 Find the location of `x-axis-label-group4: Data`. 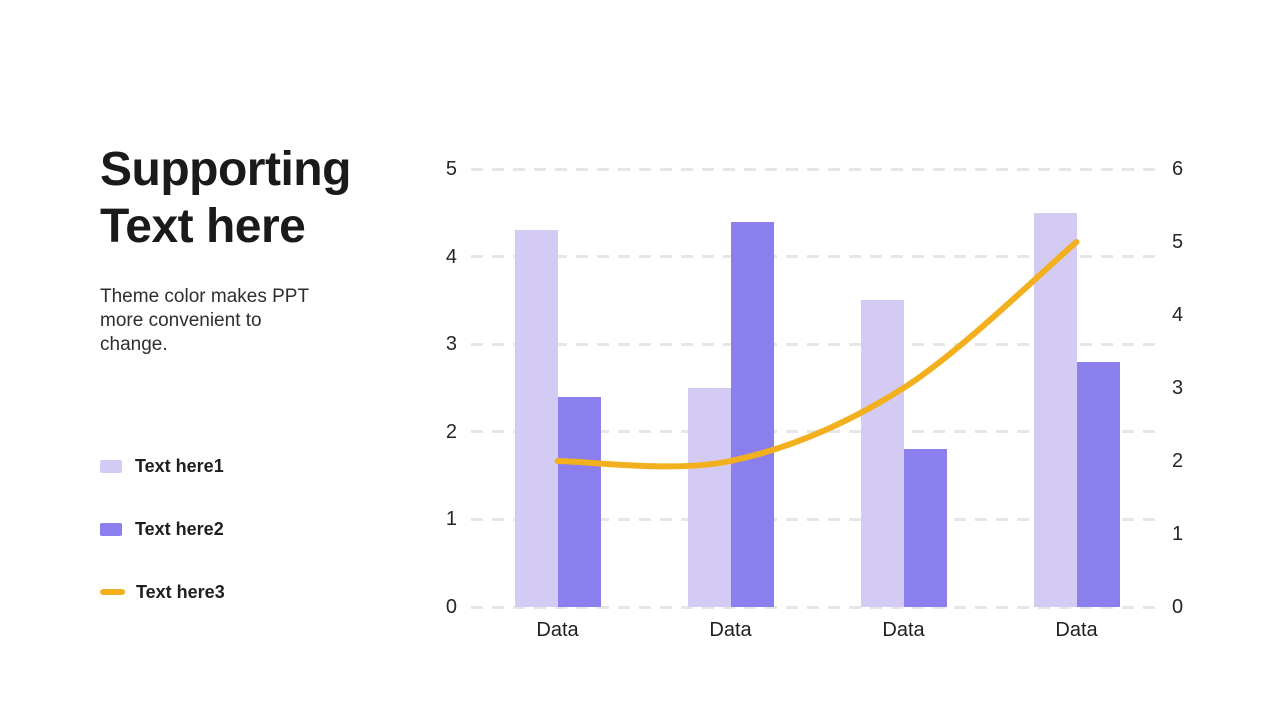

x-axis-label-group4: Data is located at coordinates (1076, 630).